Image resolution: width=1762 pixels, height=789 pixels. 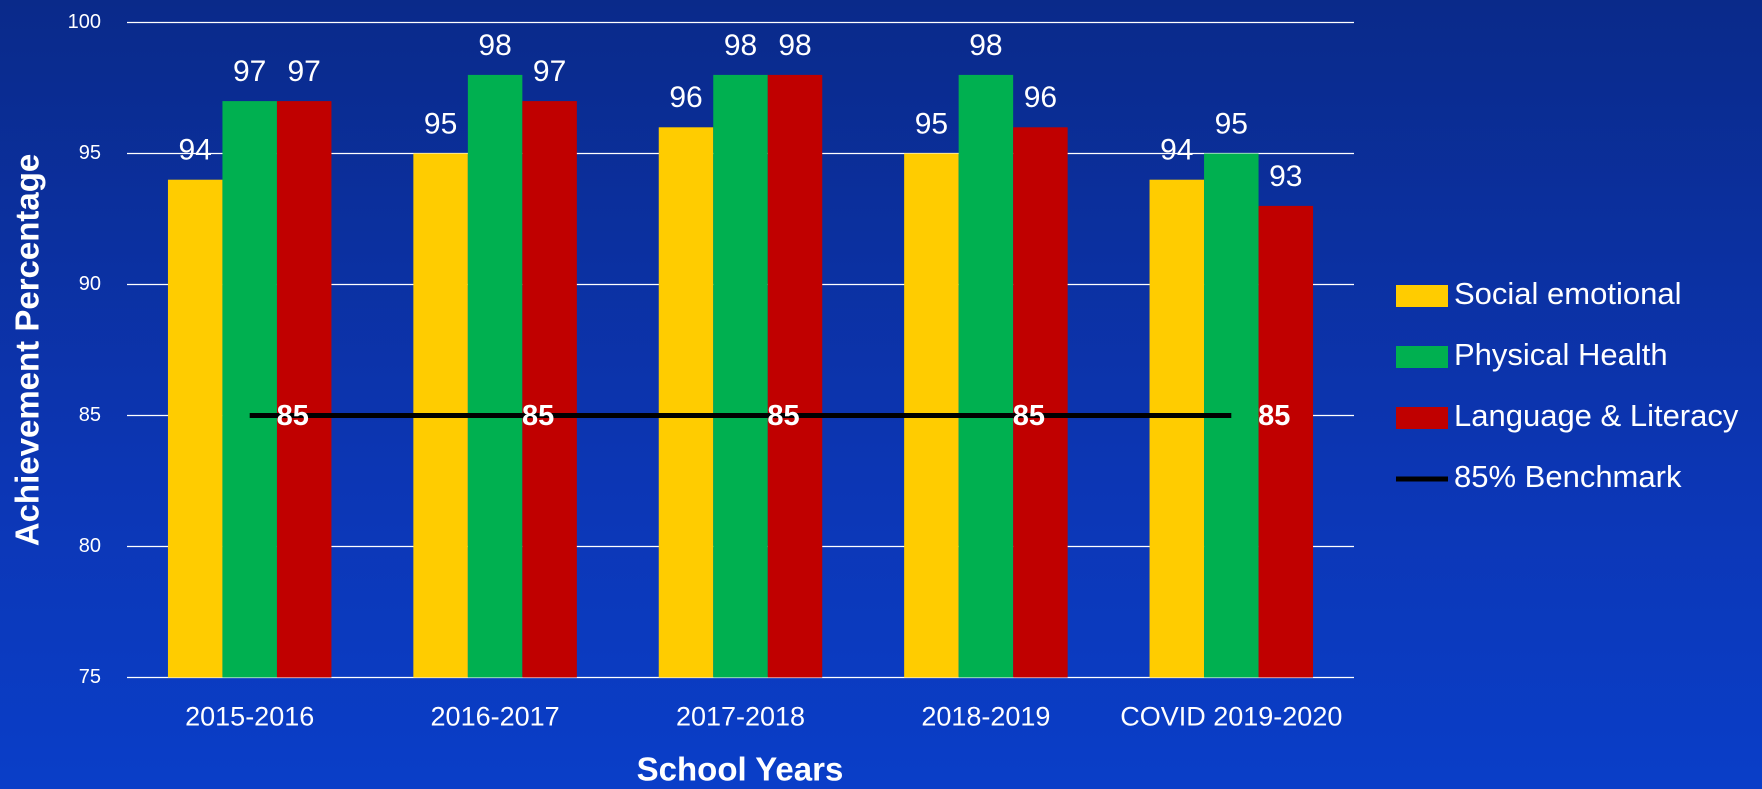 What do you see at coordinates (90, 415) in the screenshot?
I see `y-tick-label: 85` at bounding box center [90, 415].